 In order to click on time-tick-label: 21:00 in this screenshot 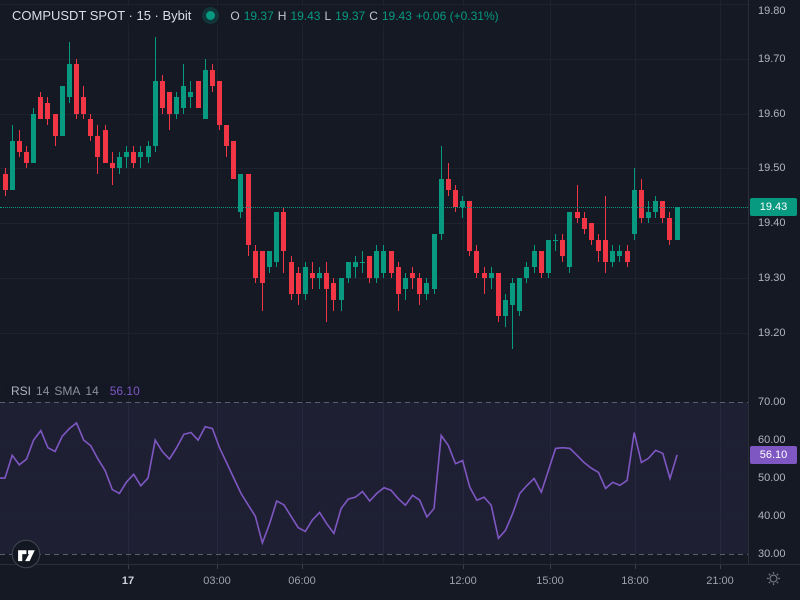, I will do `click(720, 581)`.